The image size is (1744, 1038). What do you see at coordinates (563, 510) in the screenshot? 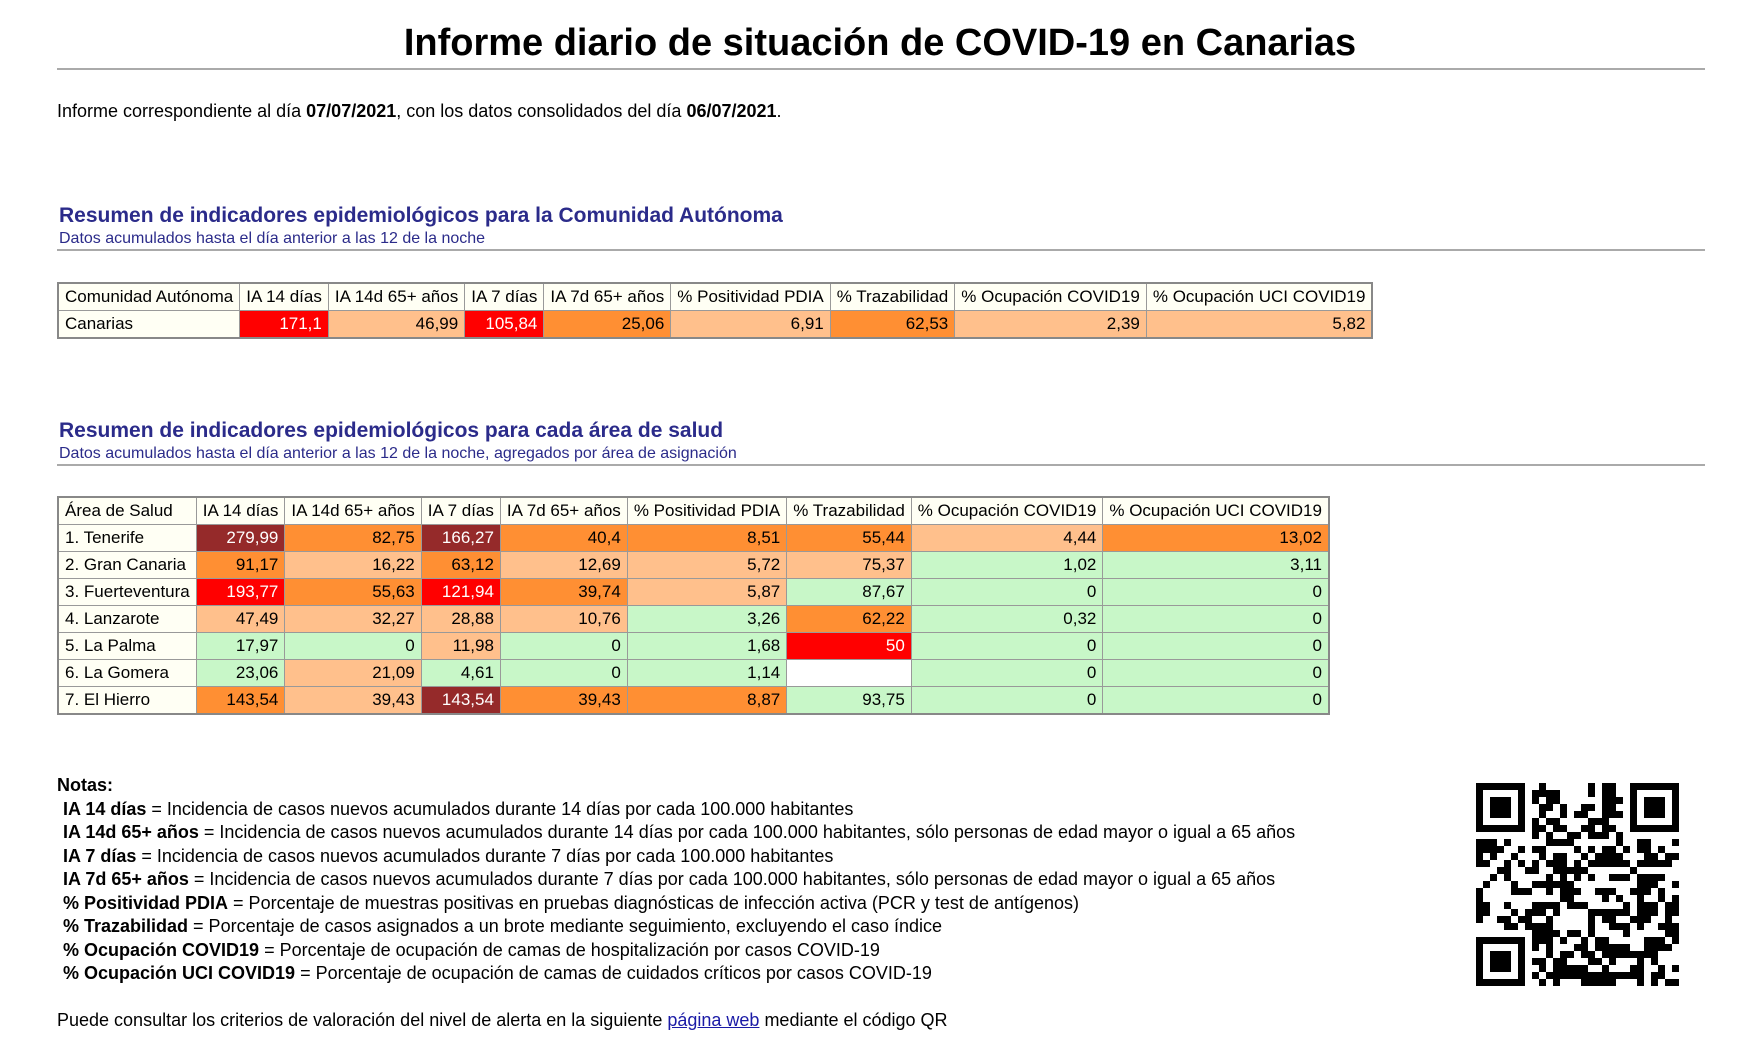
I see `column-header: IA 7d 65+ años` at bounding box center [563, 510].